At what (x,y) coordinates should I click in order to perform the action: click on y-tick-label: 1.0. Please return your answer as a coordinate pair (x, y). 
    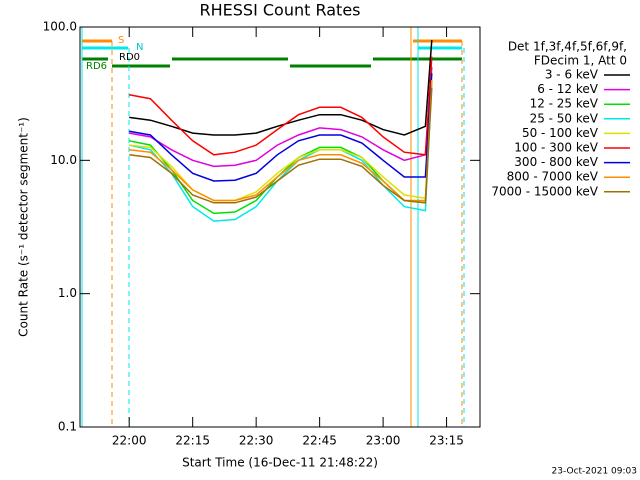
    Looking at the image, I should click on (67, 293).